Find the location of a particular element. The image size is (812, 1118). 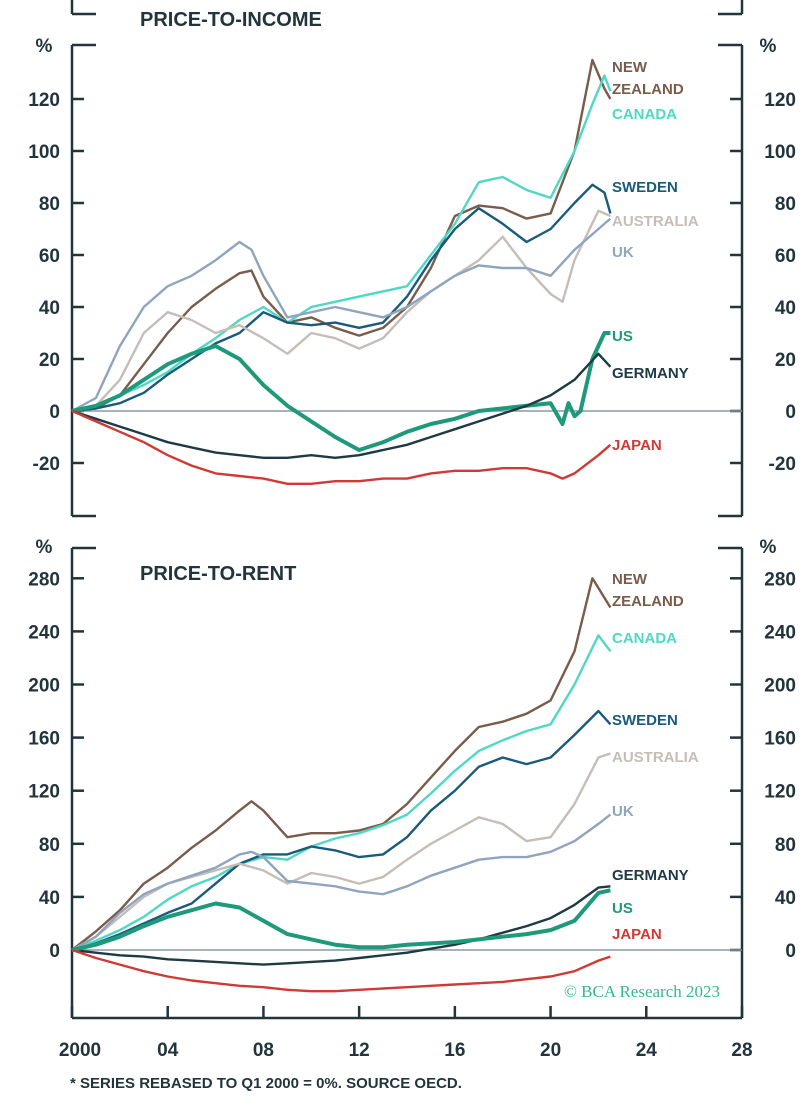

x-tick-label: 04 is located at coordinates (168, 1050).